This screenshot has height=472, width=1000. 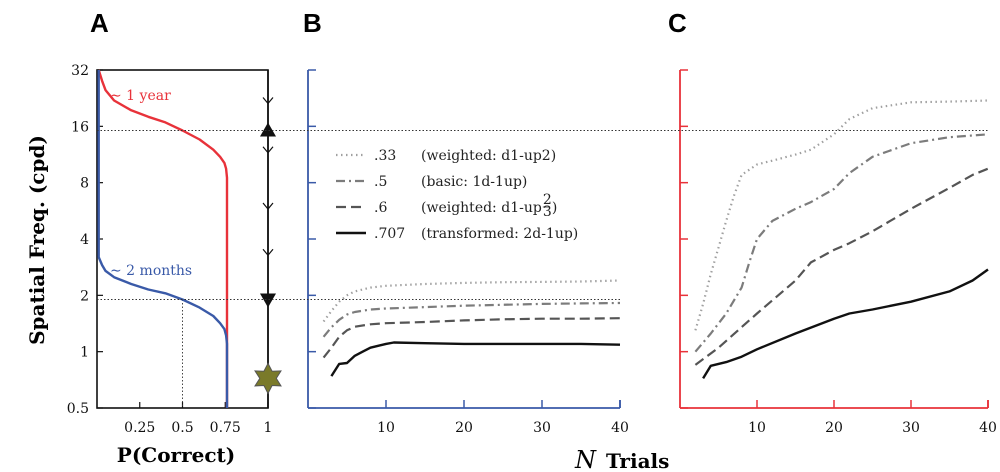 I want to click on triangle-up-marker, so click(x=268, y=129).